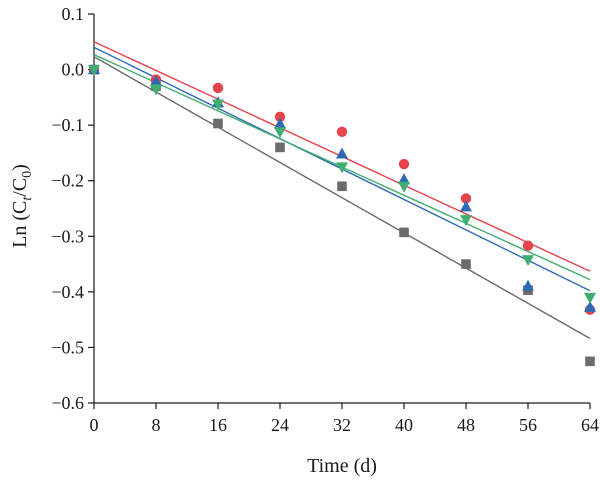  What do you see at coordinates (67, 347) in the screenshot?
I see `y-tick-label: −0.5` at bounding box center [67, 347].